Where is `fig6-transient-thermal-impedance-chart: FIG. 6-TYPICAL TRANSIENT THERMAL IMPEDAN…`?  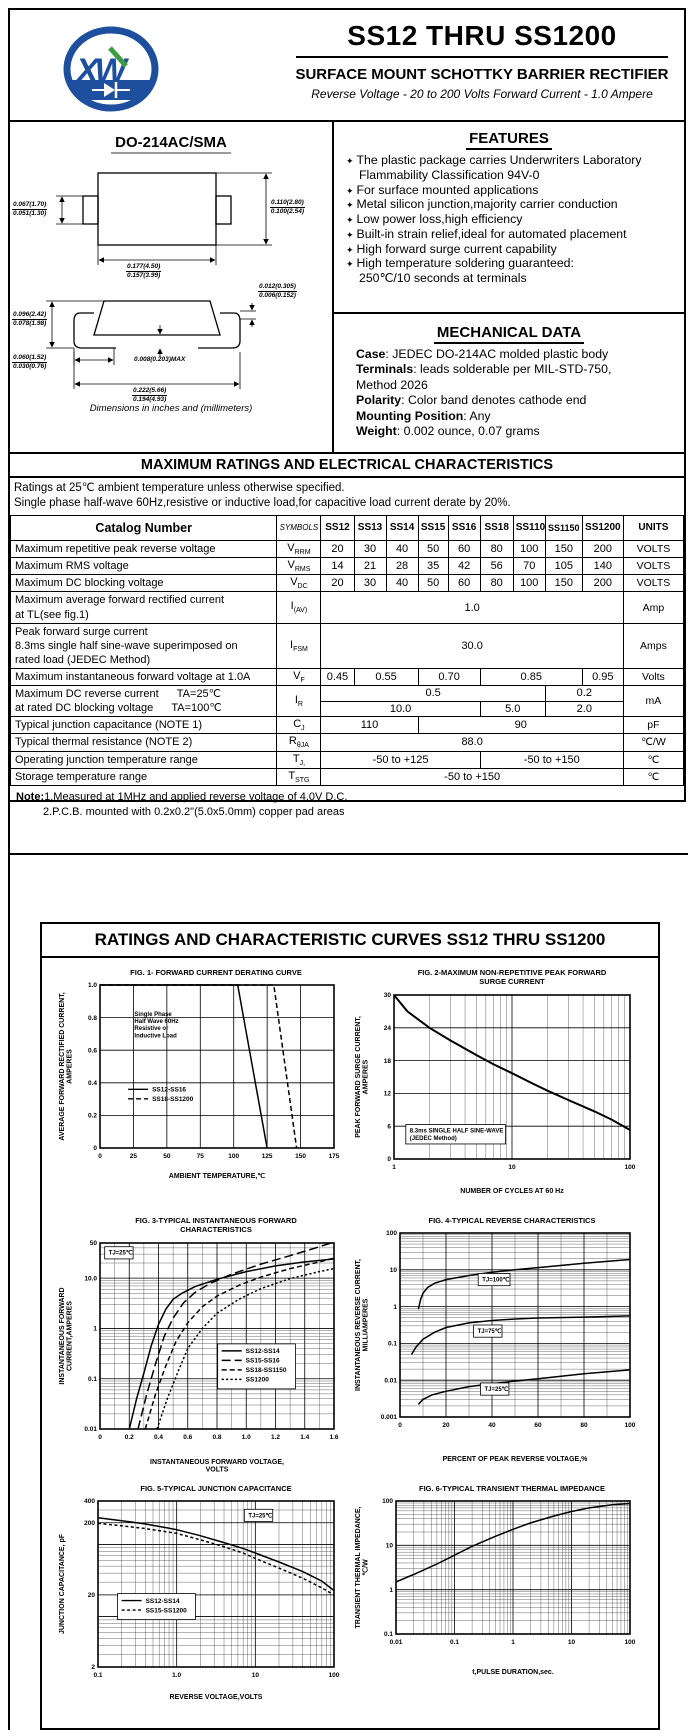 fig6-transient-thermal-impedance-chart: FIG. 6-TYPICAL TRANSIENT THERMAL IMPEDAN… is located at coordinates (496, 1582).